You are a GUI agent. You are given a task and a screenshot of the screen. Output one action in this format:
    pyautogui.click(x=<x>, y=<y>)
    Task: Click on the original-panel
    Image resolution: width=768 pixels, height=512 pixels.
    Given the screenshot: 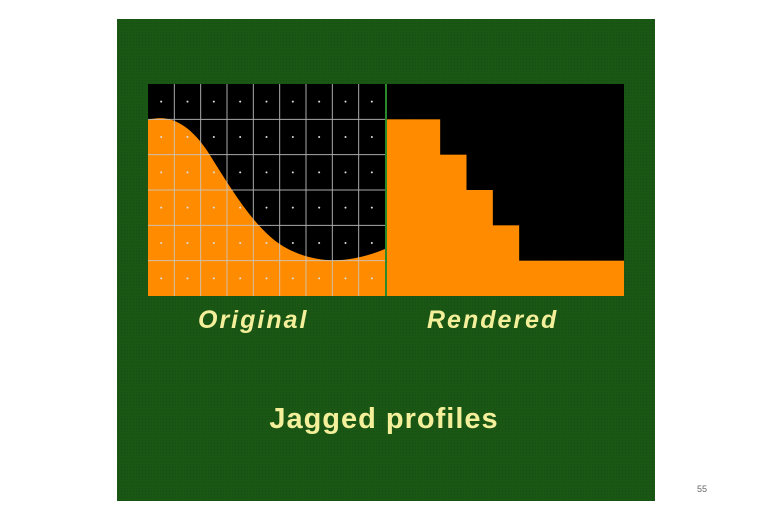 What is the action you would take?
    pyautogui.click(x=266, y=190)
    